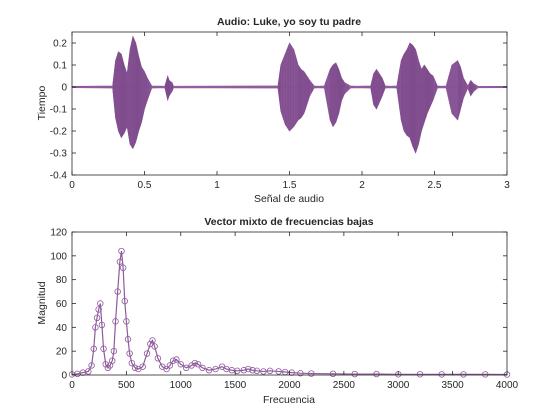  What do you see at coordinates (64, 376) in the screenshot?
I see `frequency-y-tick-label: 0` at bounding box center [64, 376].